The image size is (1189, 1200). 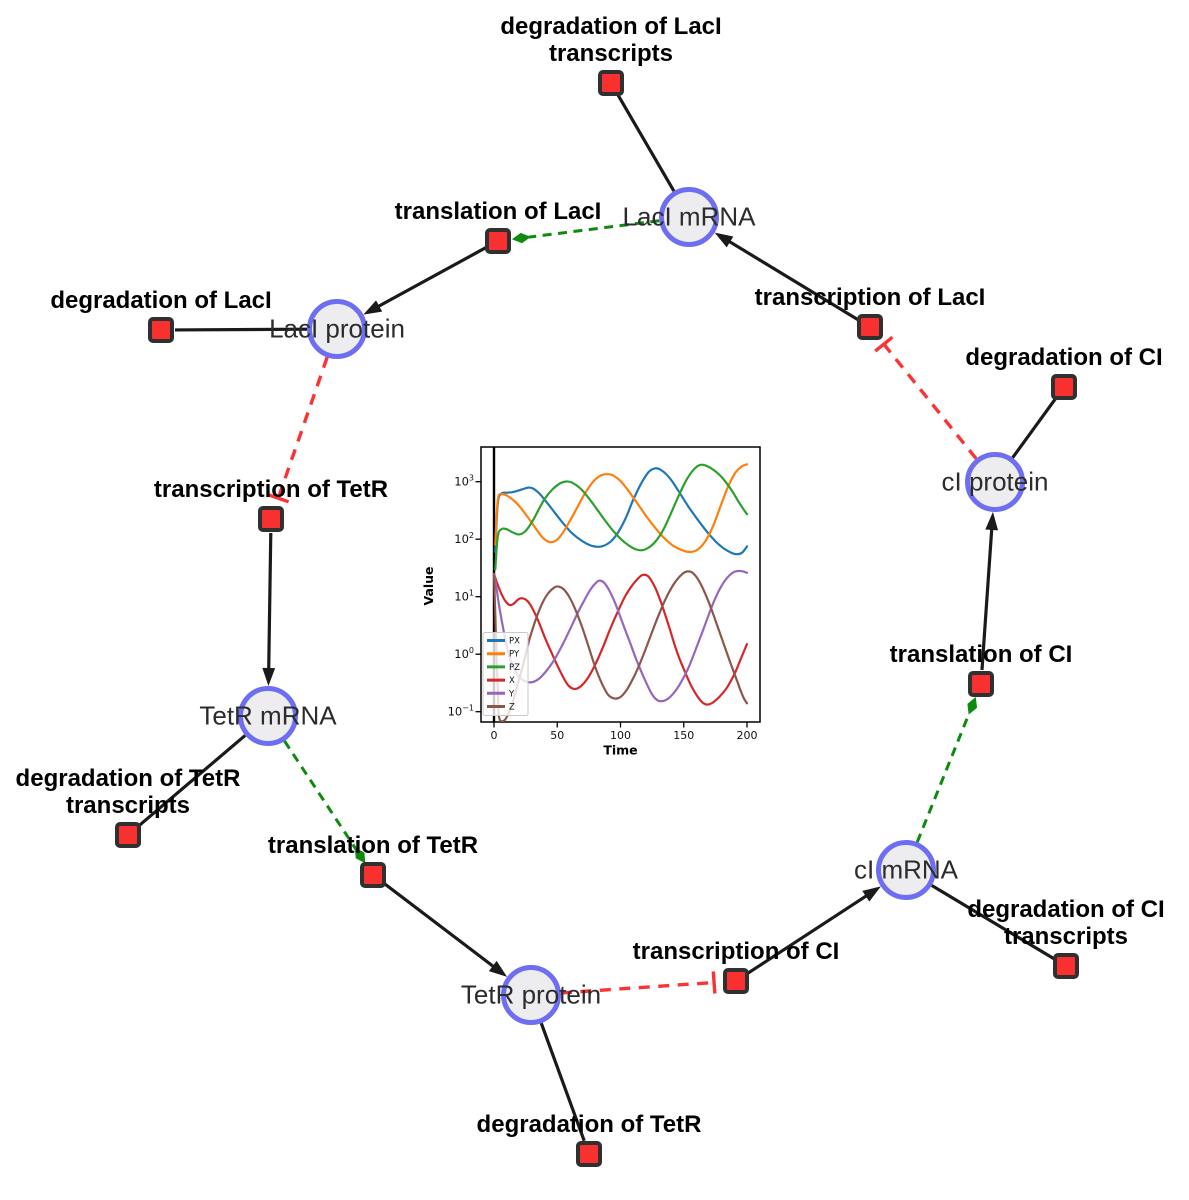 I want to click on chart-y-tick-label: 10¹, so click(x=464, y=596).